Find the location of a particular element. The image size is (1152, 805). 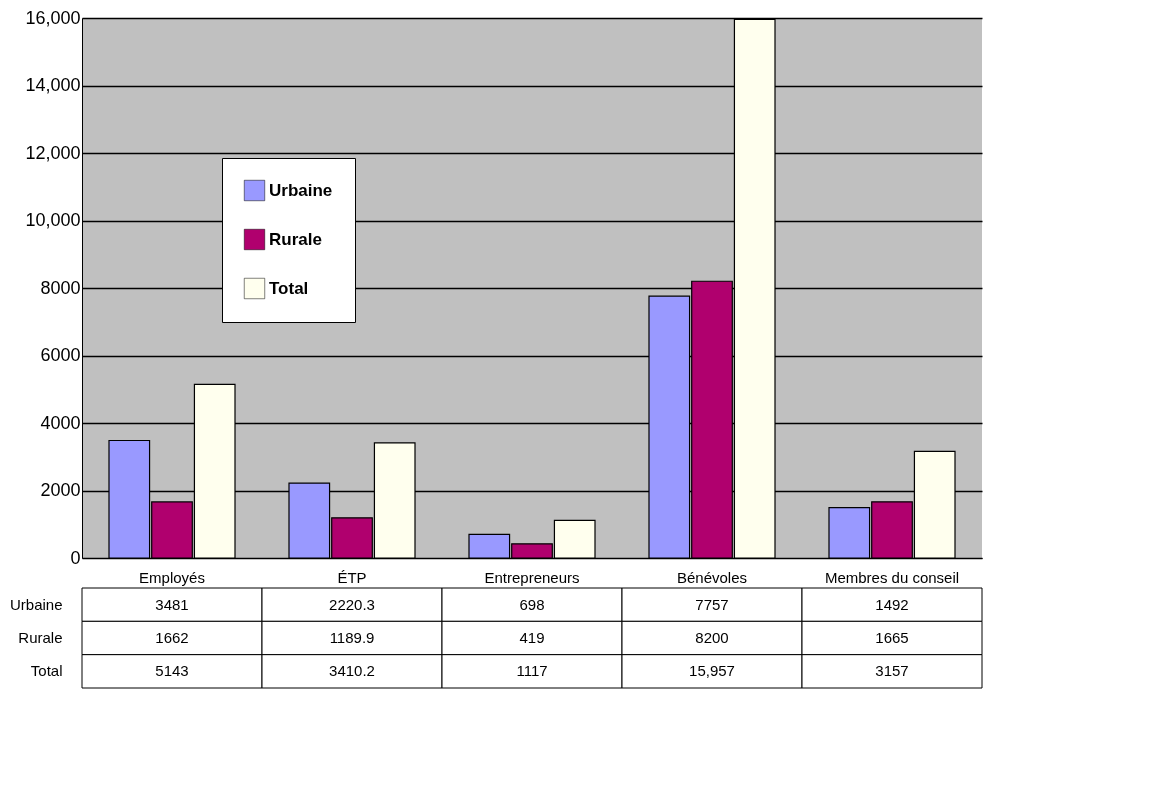

data-label: 5143 is located at coordinates (172, 671).